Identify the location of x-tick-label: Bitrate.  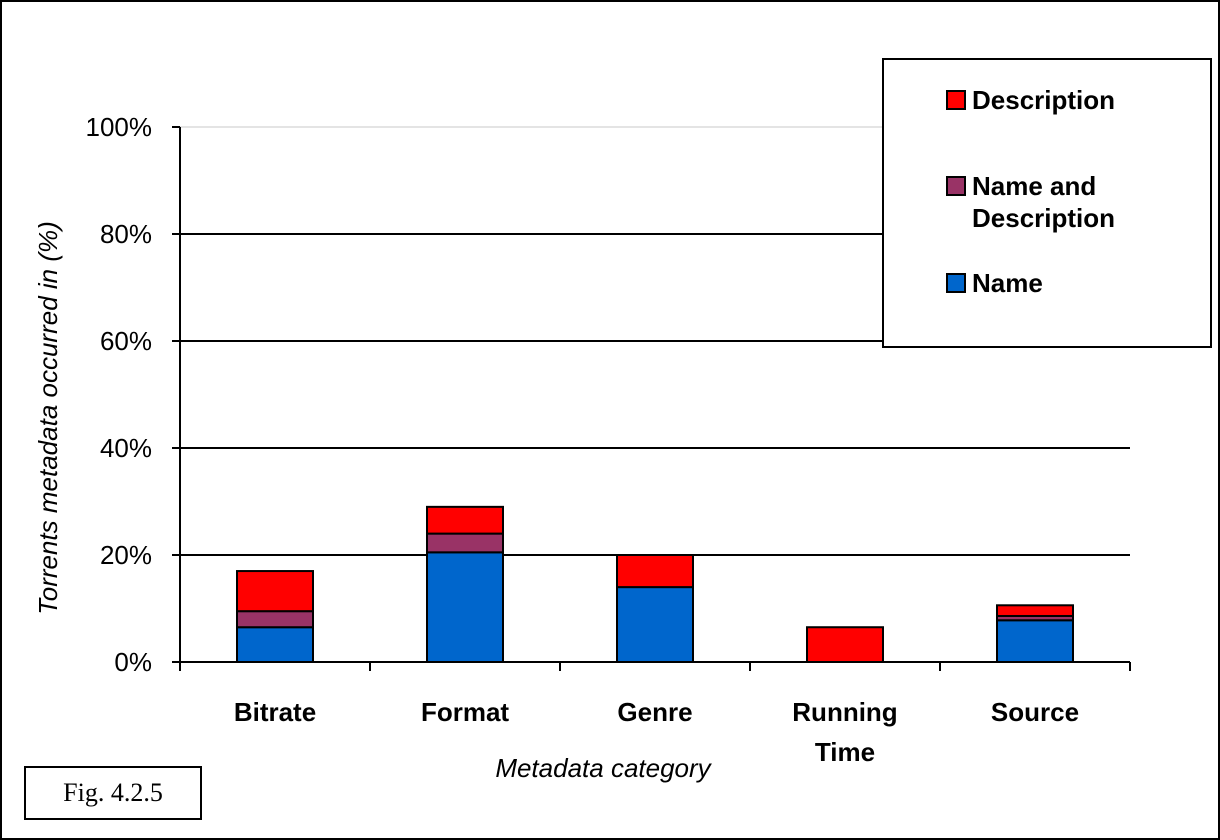
(275, 712).